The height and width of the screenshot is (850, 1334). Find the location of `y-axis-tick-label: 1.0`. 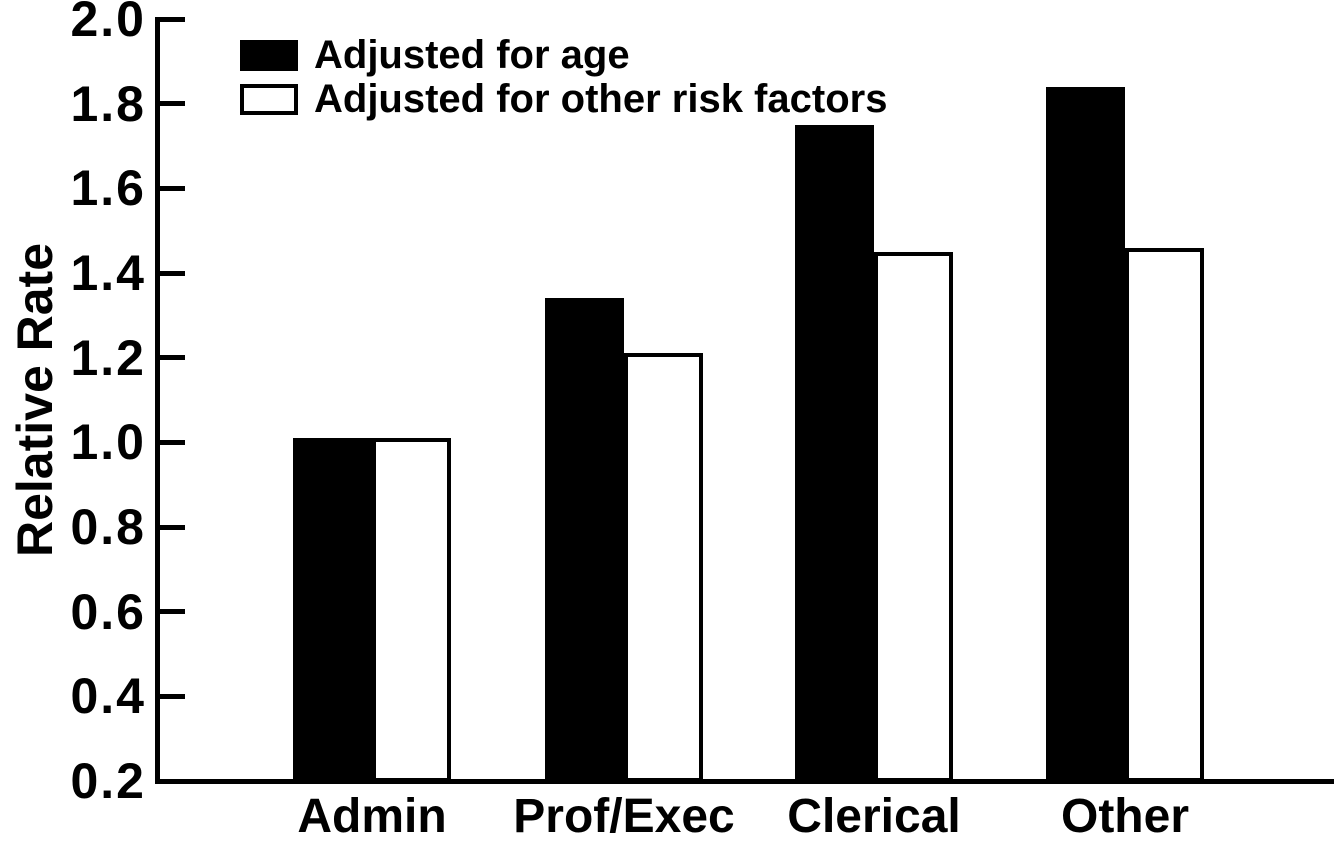

y-axis-tick-label: 1.0 is located at coordinates (108, 442).